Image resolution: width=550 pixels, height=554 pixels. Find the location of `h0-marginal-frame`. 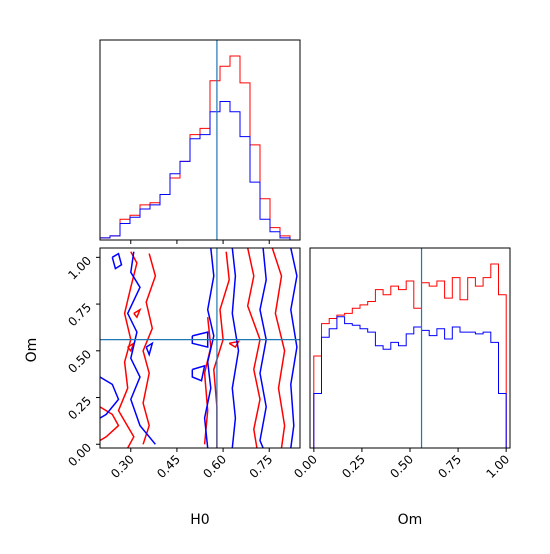

h0-marginal-frame is located at coordinates (200, 140).